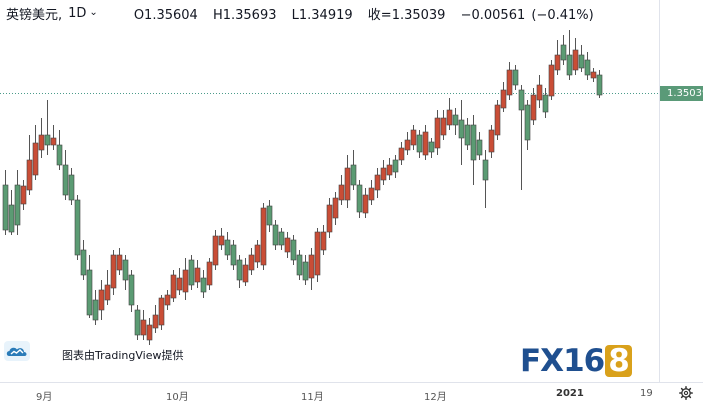 The image size is (703, 402). I want to click on tradingview-cloud-icon, so click(17, 351).